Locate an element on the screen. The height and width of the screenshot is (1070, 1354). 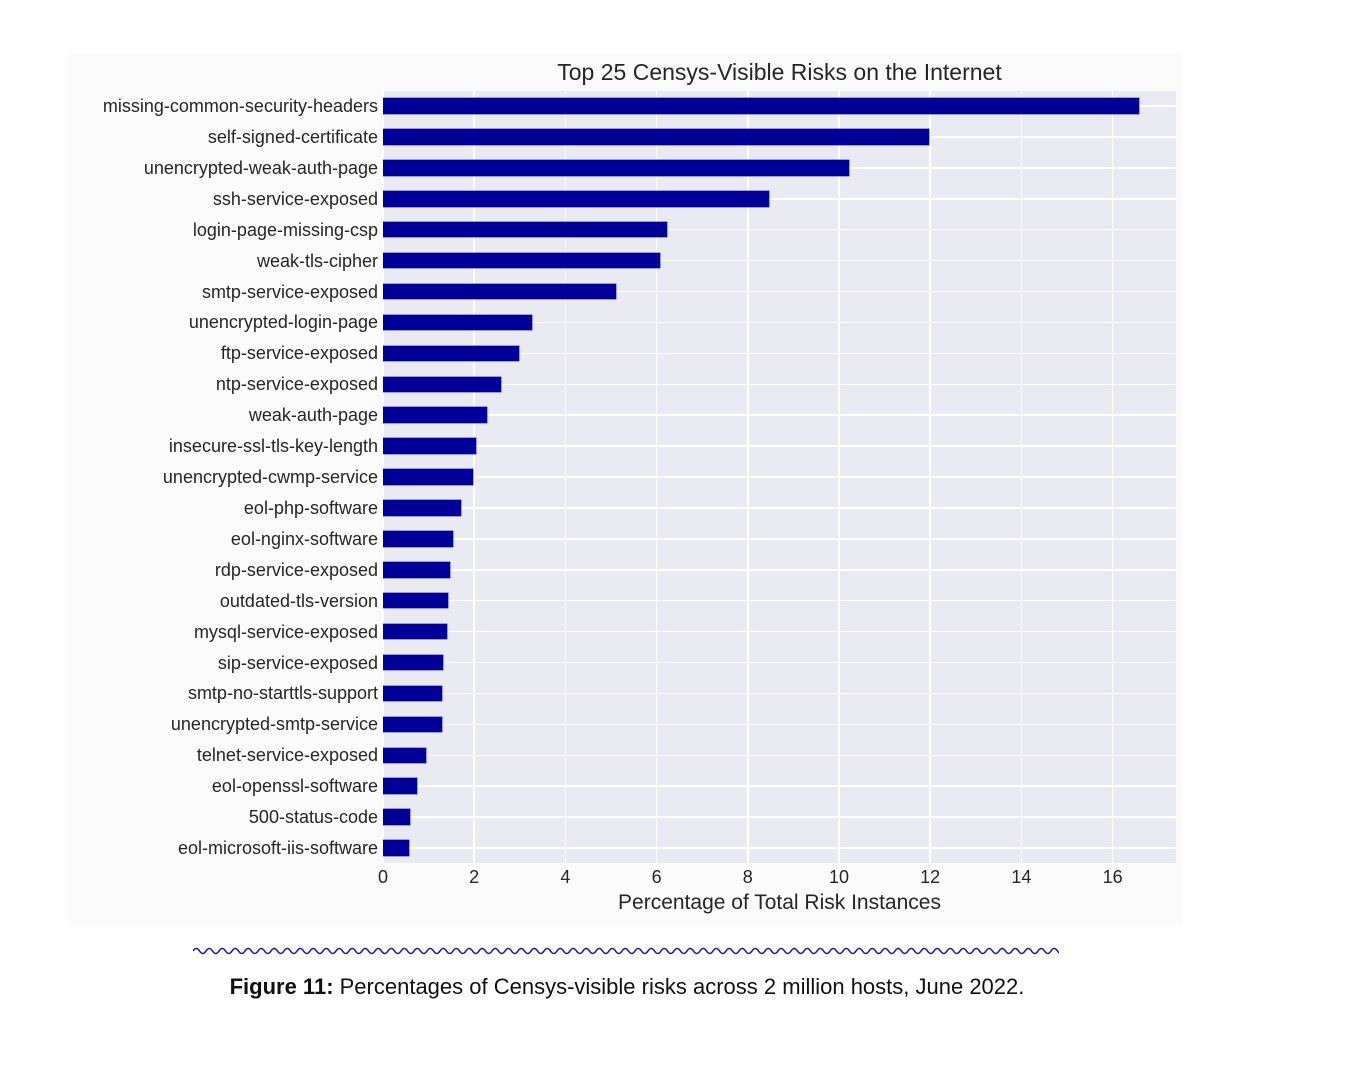
bar-unencrypted-login-page is located at coordinates (458, 322).